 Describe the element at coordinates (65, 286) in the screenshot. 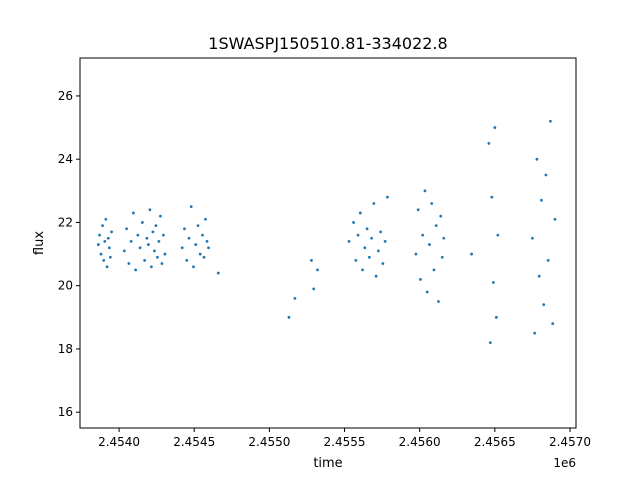

I see `y-tick-label: 20` at that location.